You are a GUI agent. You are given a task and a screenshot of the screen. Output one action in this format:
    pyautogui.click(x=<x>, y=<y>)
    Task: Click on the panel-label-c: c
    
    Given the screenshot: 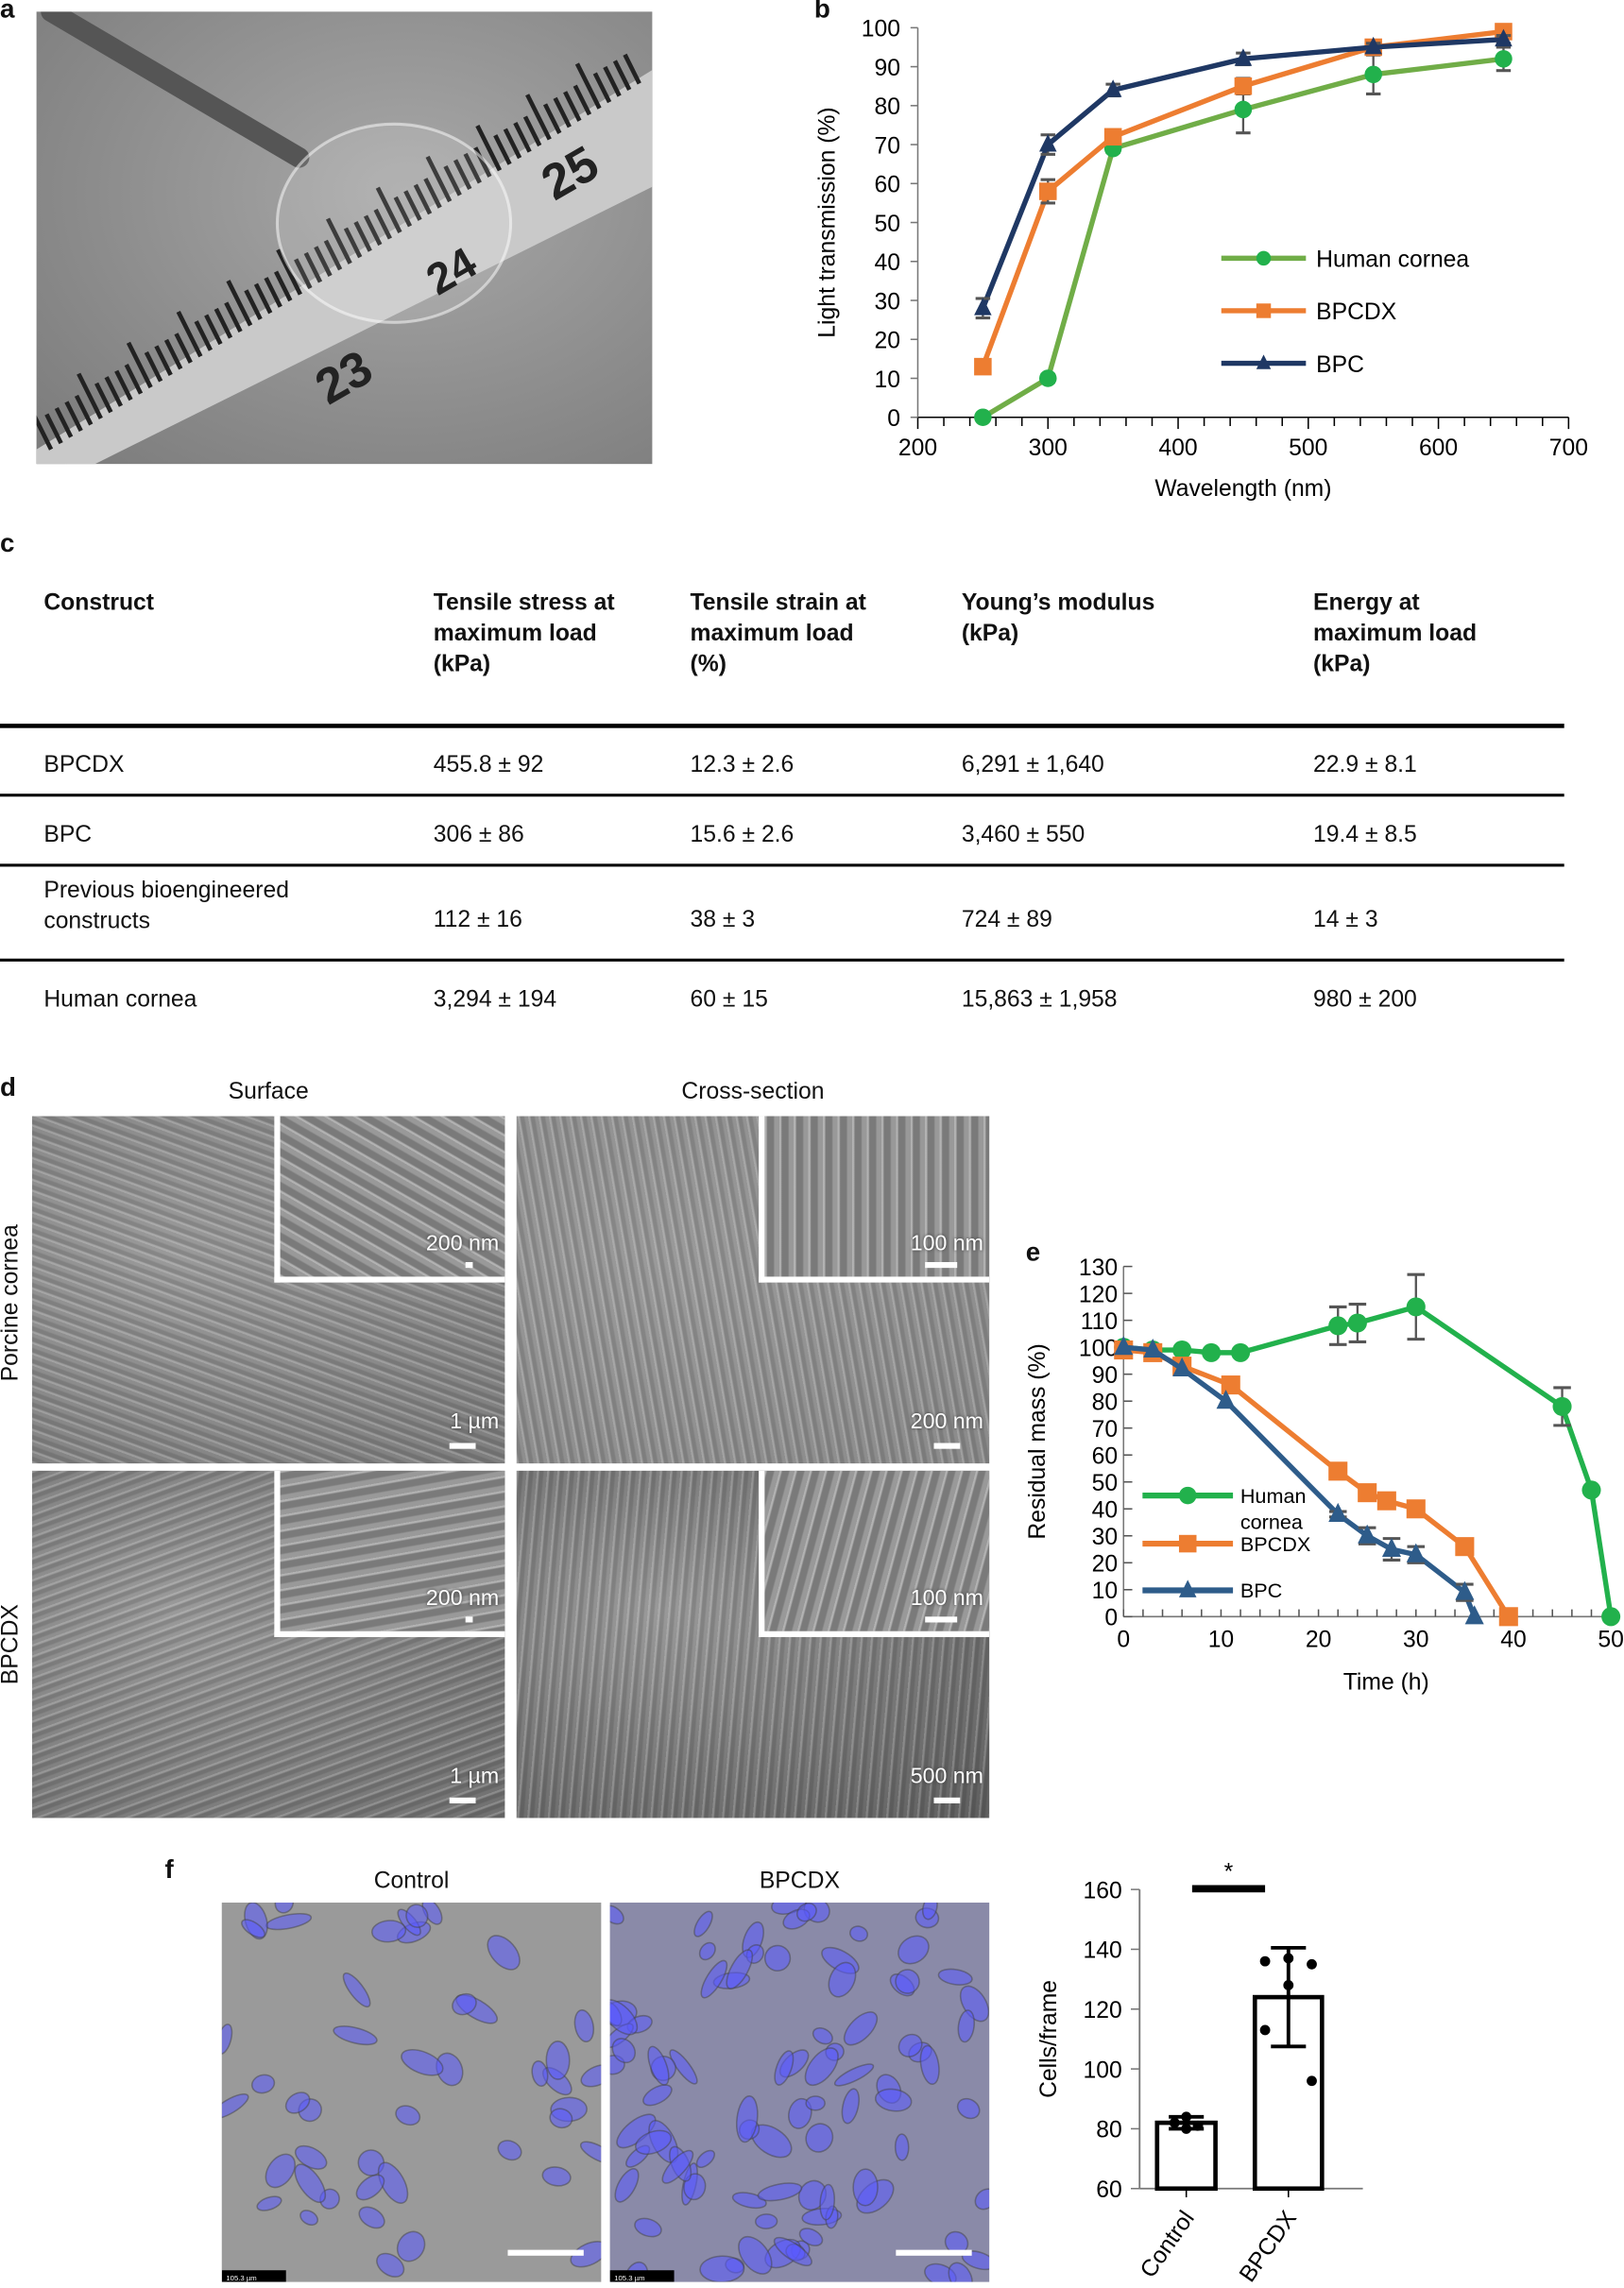 What is the action you would take?
    pyautogui.click(x=7, y=542)
    